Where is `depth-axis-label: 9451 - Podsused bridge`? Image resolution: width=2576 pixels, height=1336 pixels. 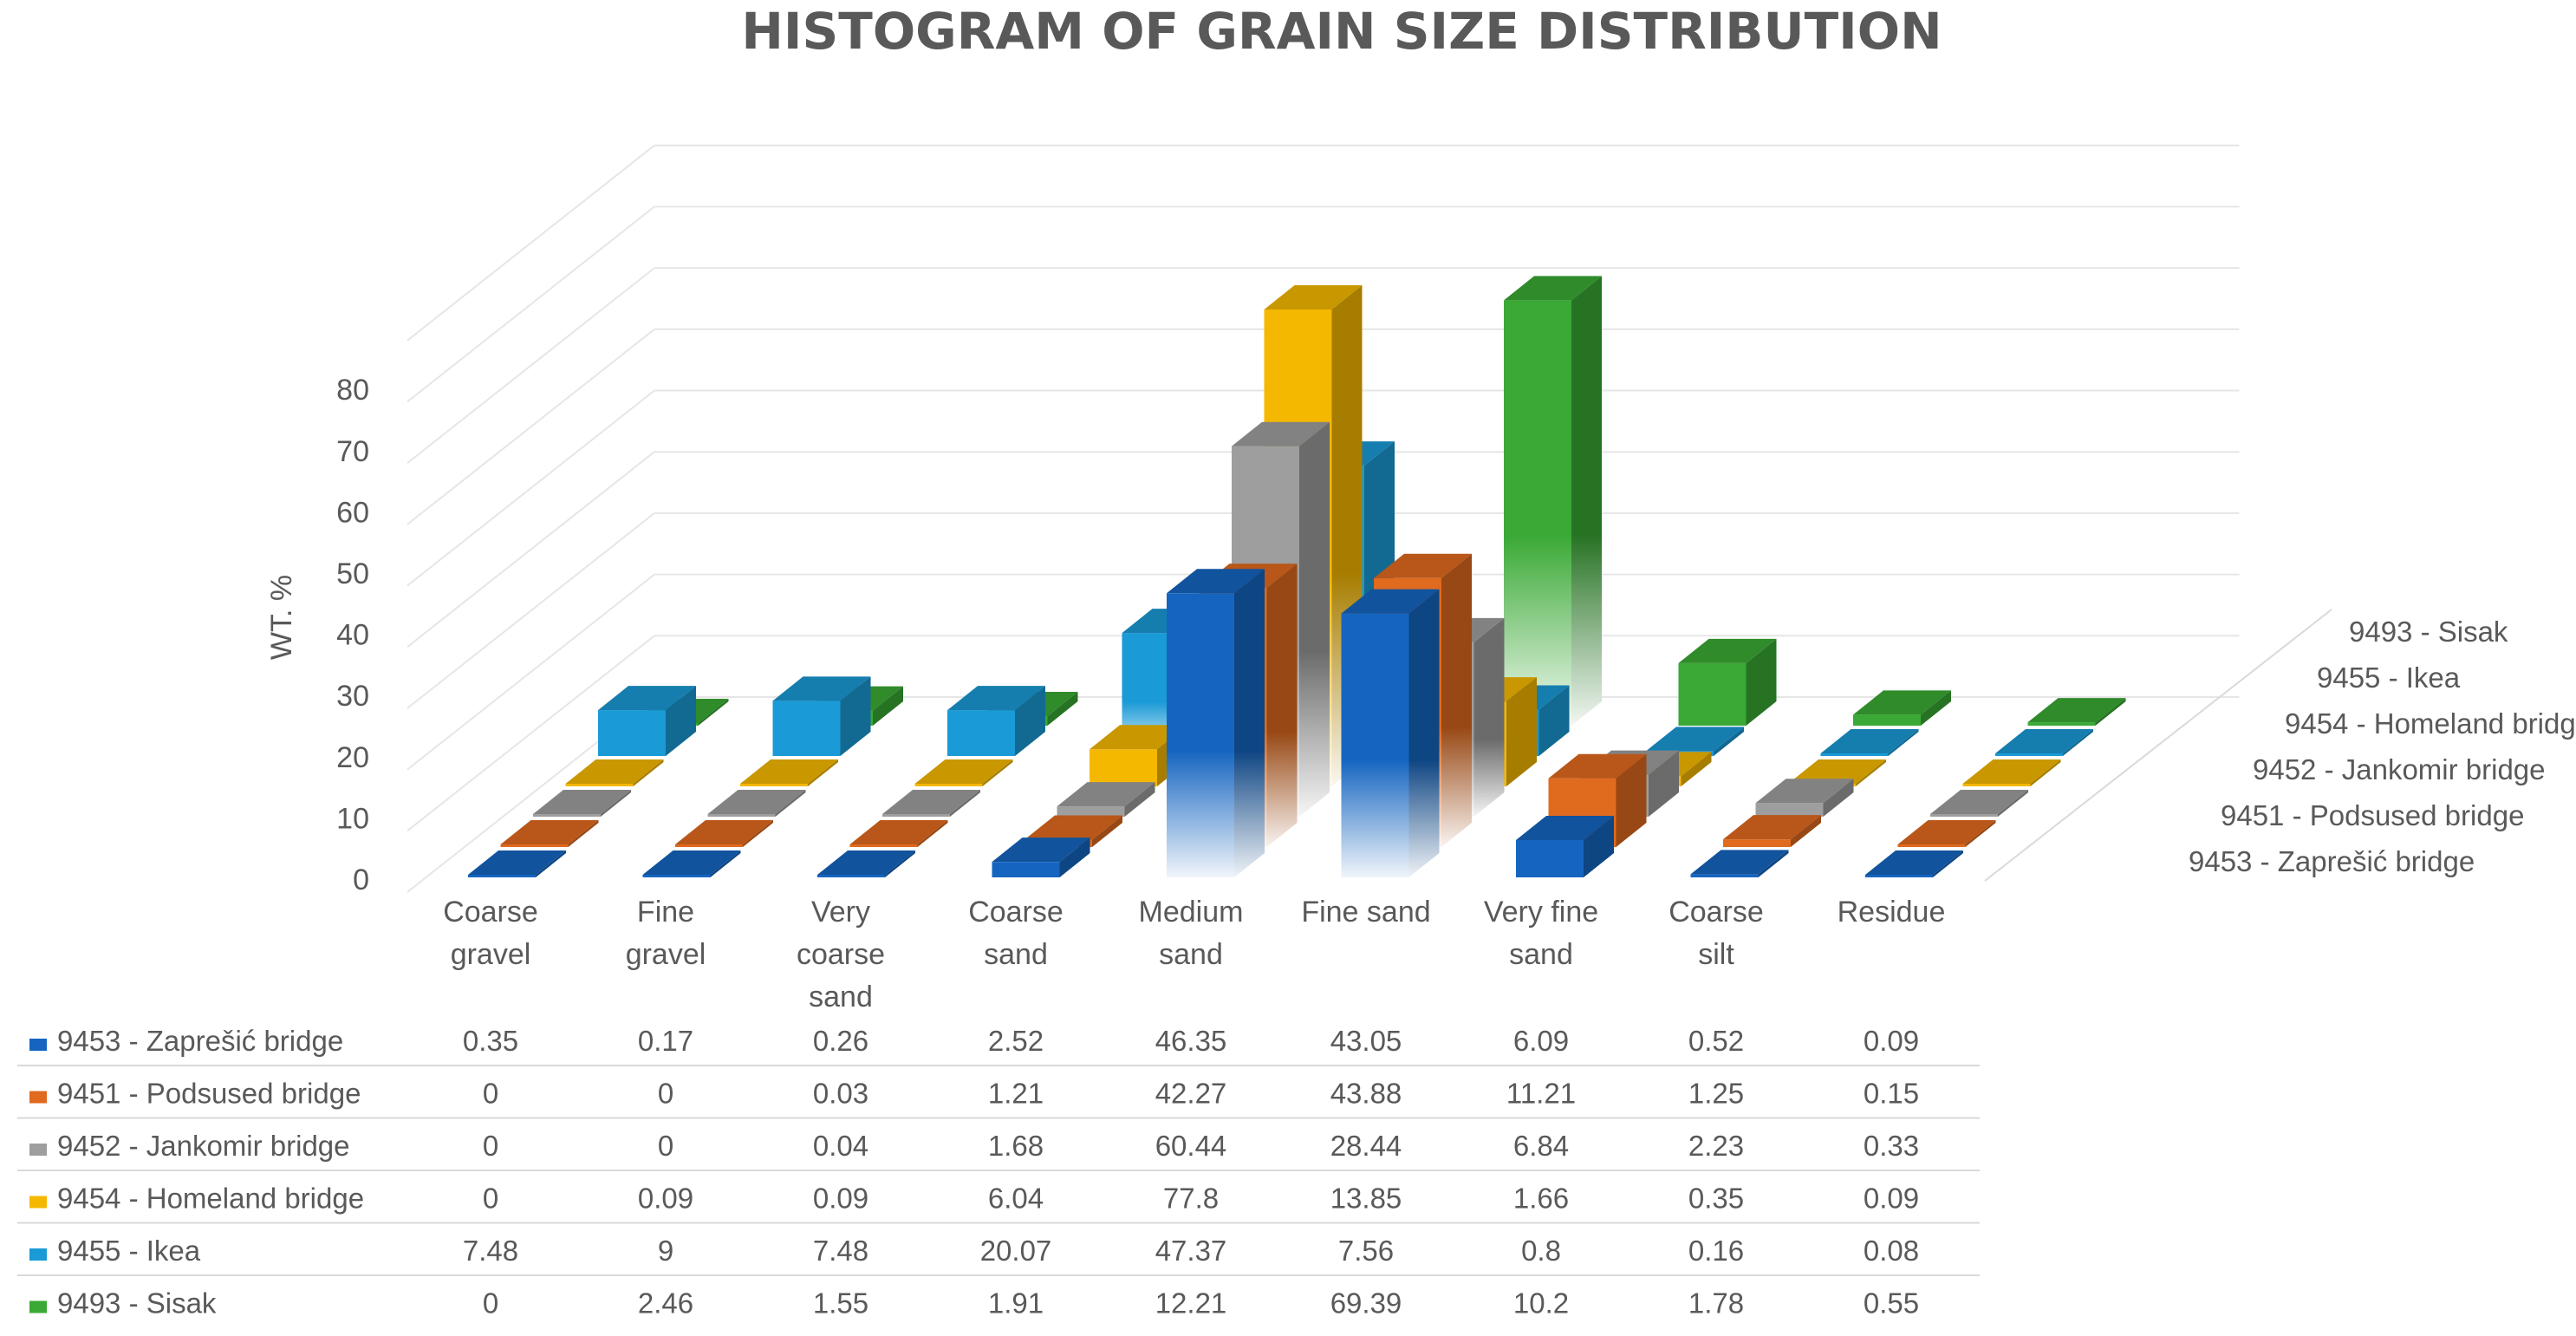
depth-axis-label: 9451 - Podsused bridge is located at coordinates (2372, 815).